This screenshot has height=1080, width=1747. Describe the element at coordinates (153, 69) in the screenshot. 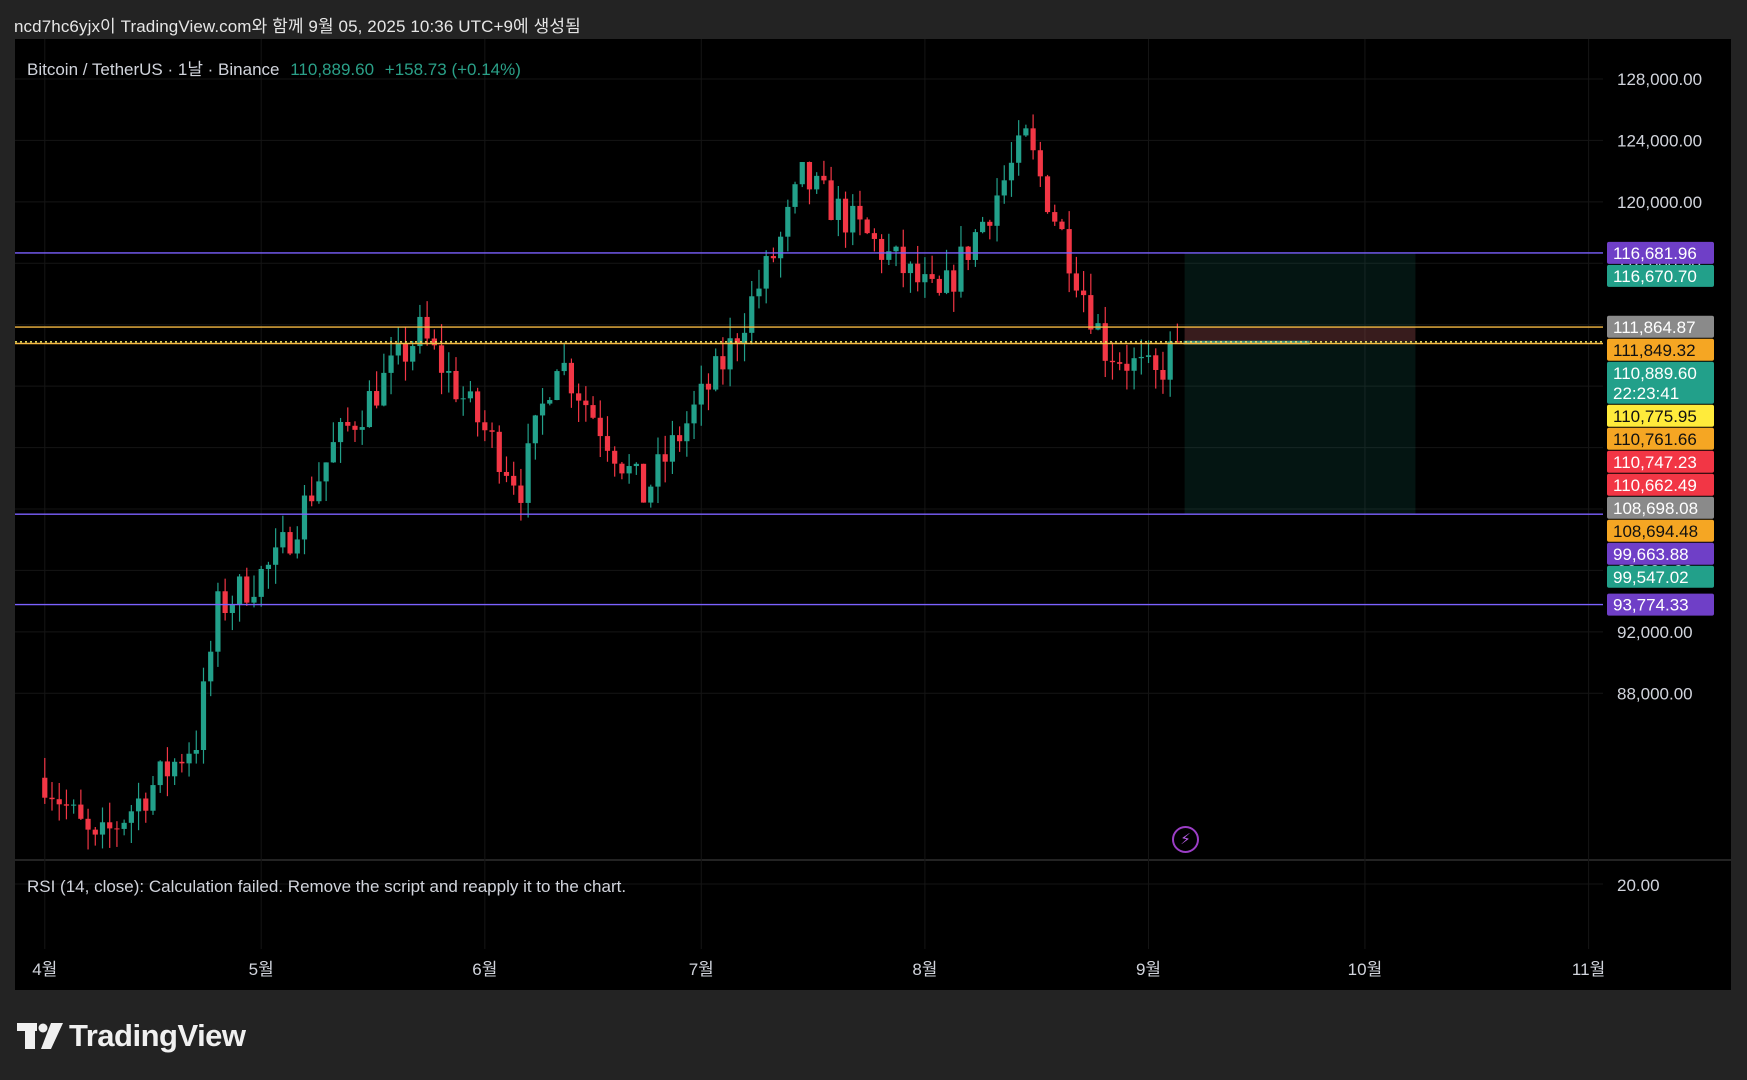

I see `symbol-name: Bitcoin / TetherUS · 1날 · Binance` at that location.